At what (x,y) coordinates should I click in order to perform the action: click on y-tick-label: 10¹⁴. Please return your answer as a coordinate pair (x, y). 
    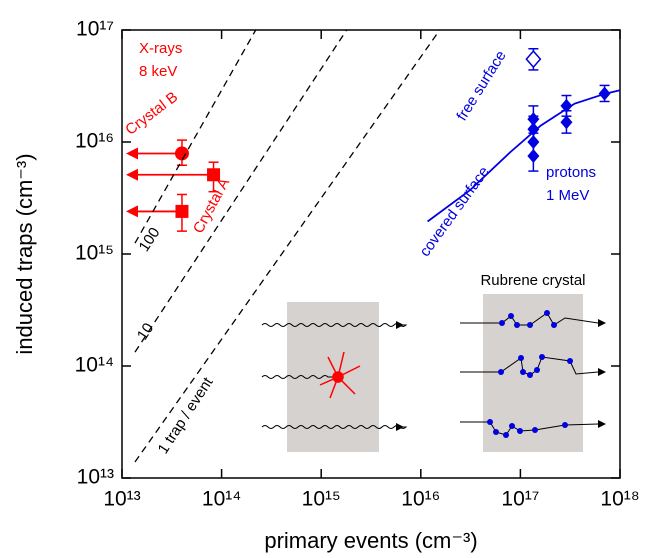
    Looking at the image, I should click on (94, 365).